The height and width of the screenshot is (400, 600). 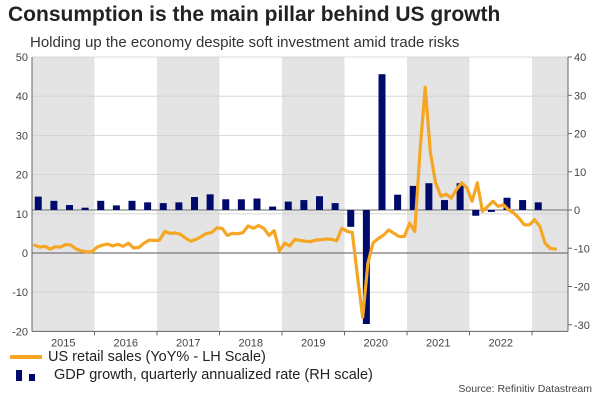 What do you see at coordinates (188, 343) in the screenshot?
I see `x-axis-tick-label: 2017` at bounding box center [188, 343].